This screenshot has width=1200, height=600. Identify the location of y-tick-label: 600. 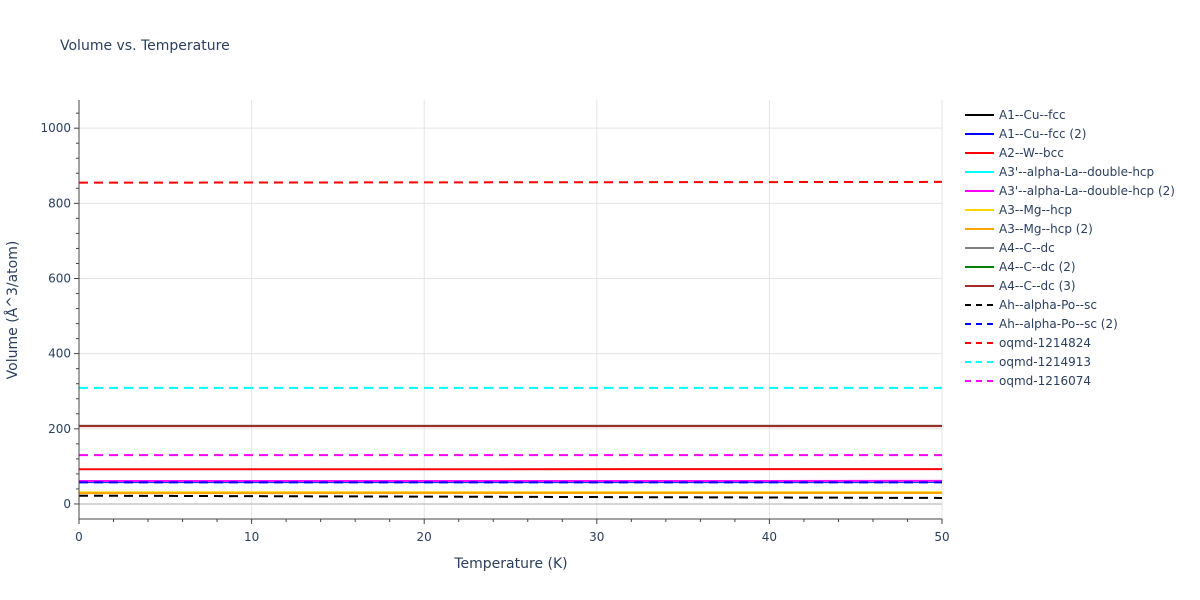
(59, 278).